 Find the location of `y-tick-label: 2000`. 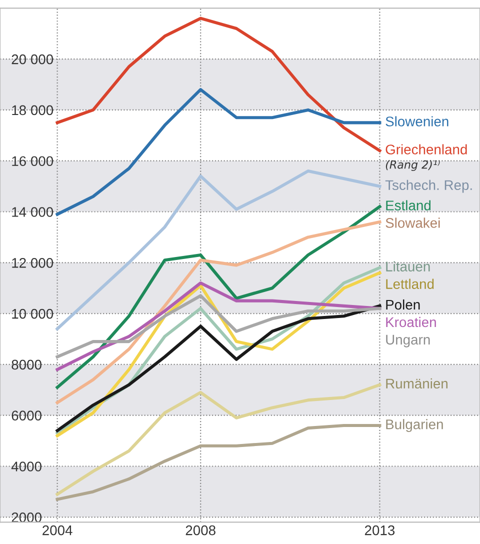

y-tick-label: 2000 is located at coordinates (27, 517).